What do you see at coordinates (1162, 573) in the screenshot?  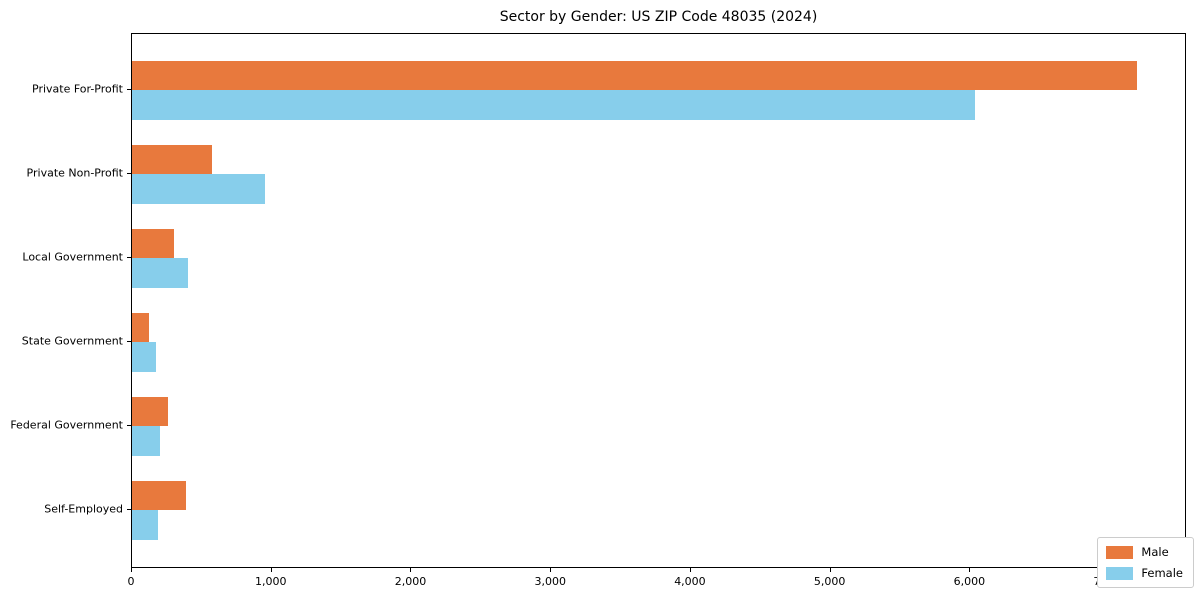 I see `legend-label: Female` at bounding box center [1162, 573].